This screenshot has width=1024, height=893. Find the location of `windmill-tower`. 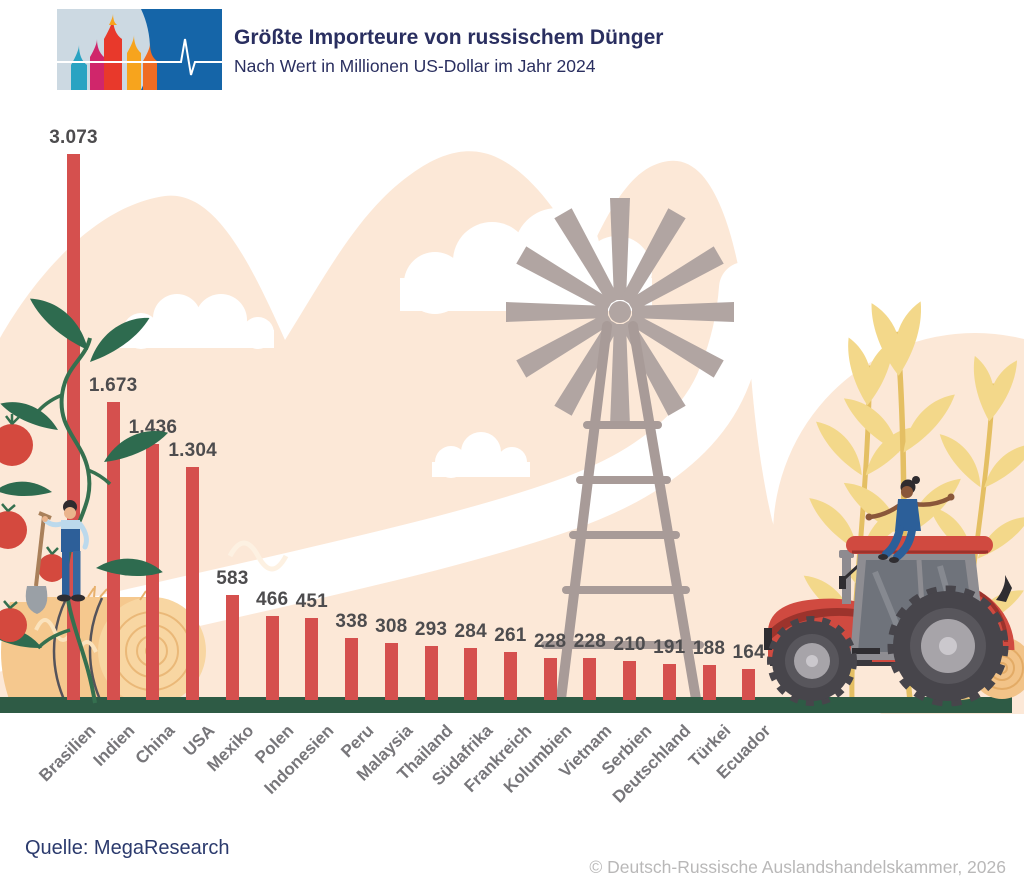

windmill-tower is located at coordinates (622, 512).